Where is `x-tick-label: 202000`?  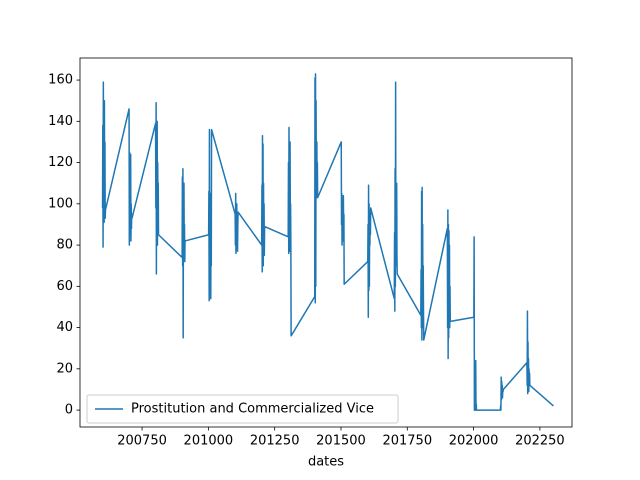
x-tick-label: 202000 is located at coordinates (474, 441).